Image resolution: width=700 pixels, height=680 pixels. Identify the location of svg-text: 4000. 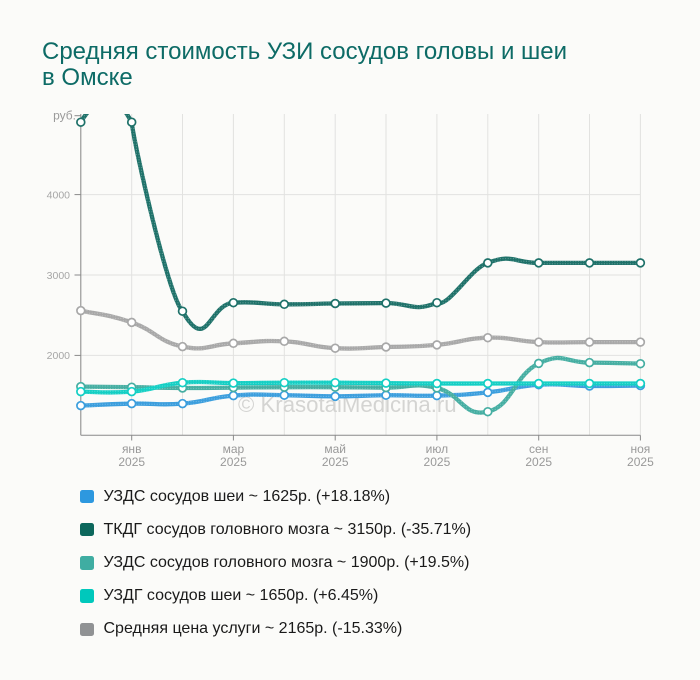
(59, 195).